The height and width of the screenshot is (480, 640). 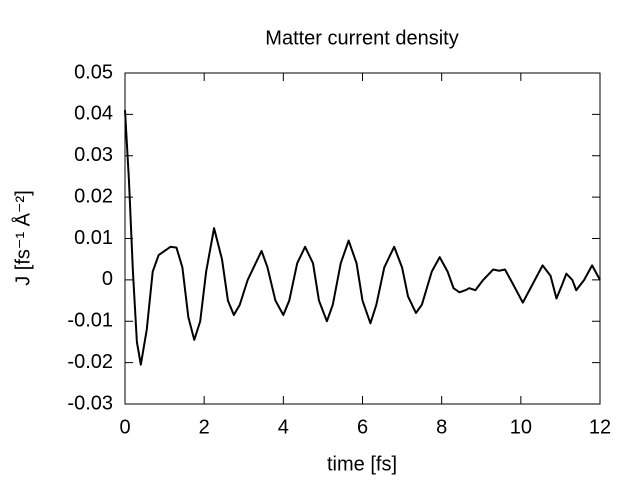 What do you see at coordinates (90, 403) in the screenshot?
I see `y-tick-label: -0.03` at bounding box center [90, 403].